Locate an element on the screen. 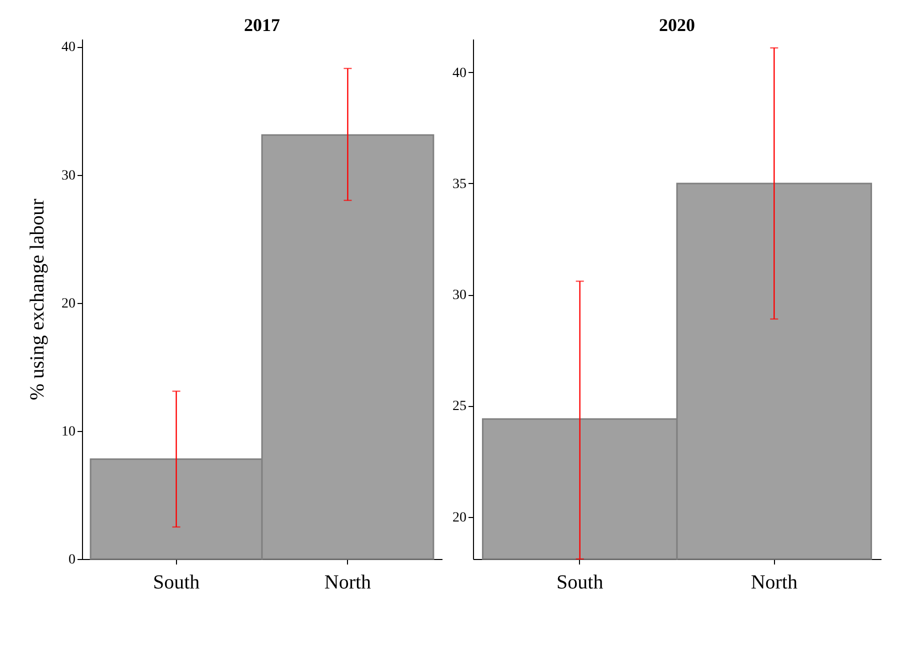  chart-title: 2020 is located at coordinates (677, 25).